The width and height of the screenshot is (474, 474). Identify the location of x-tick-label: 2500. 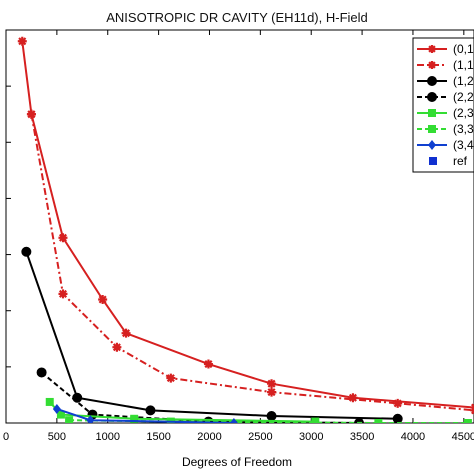
(260, 437).